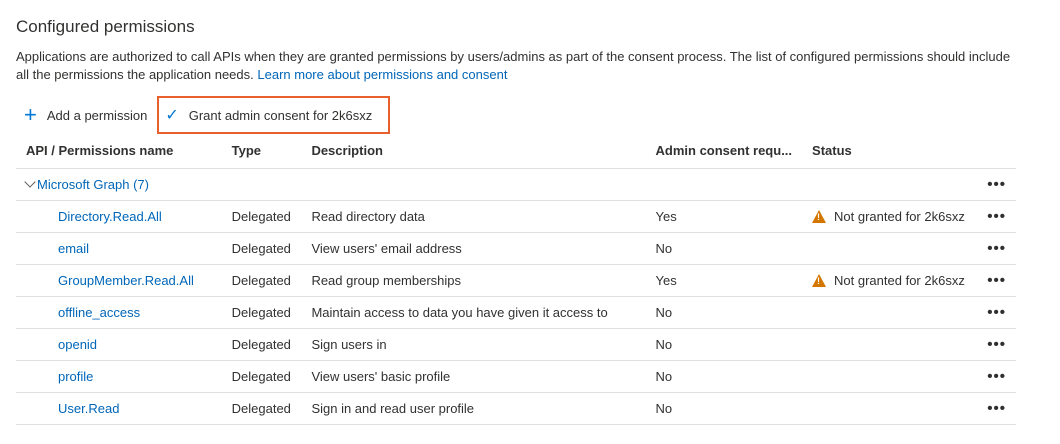  I want to click on permission-link: openid, so click(78, 344).